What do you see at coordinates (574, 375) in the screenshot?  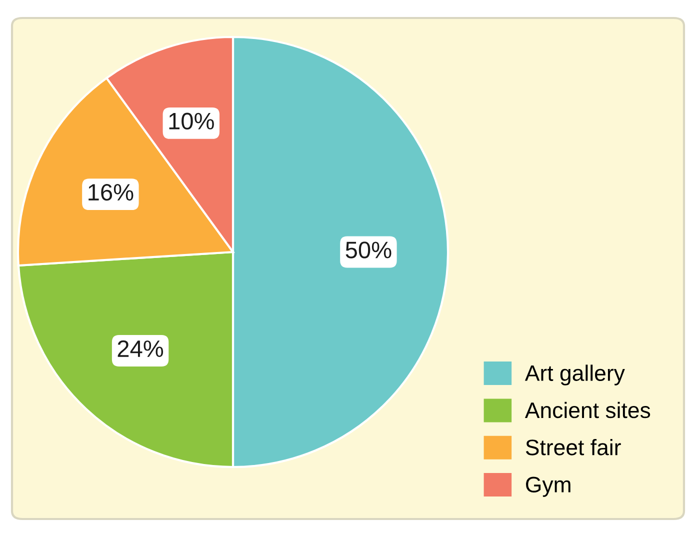 I see `legend-label: Art gallery` at bounding box center [574, 375].